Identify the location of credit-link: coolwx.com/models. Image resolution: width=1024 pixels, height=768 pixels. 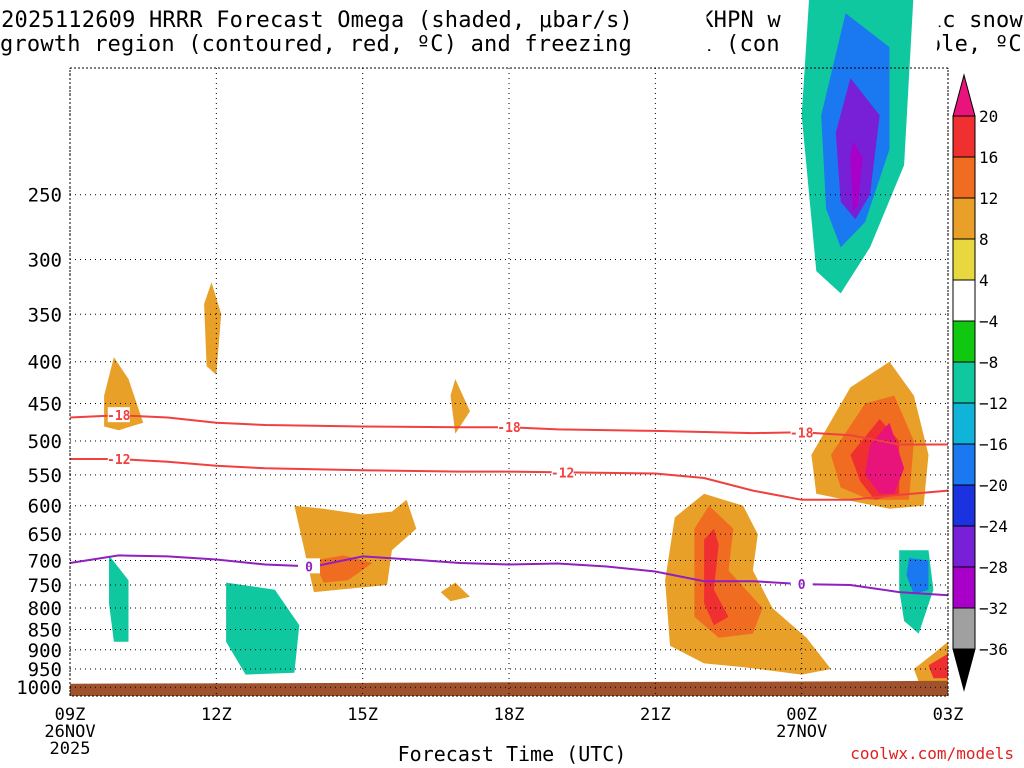
(932, 753).